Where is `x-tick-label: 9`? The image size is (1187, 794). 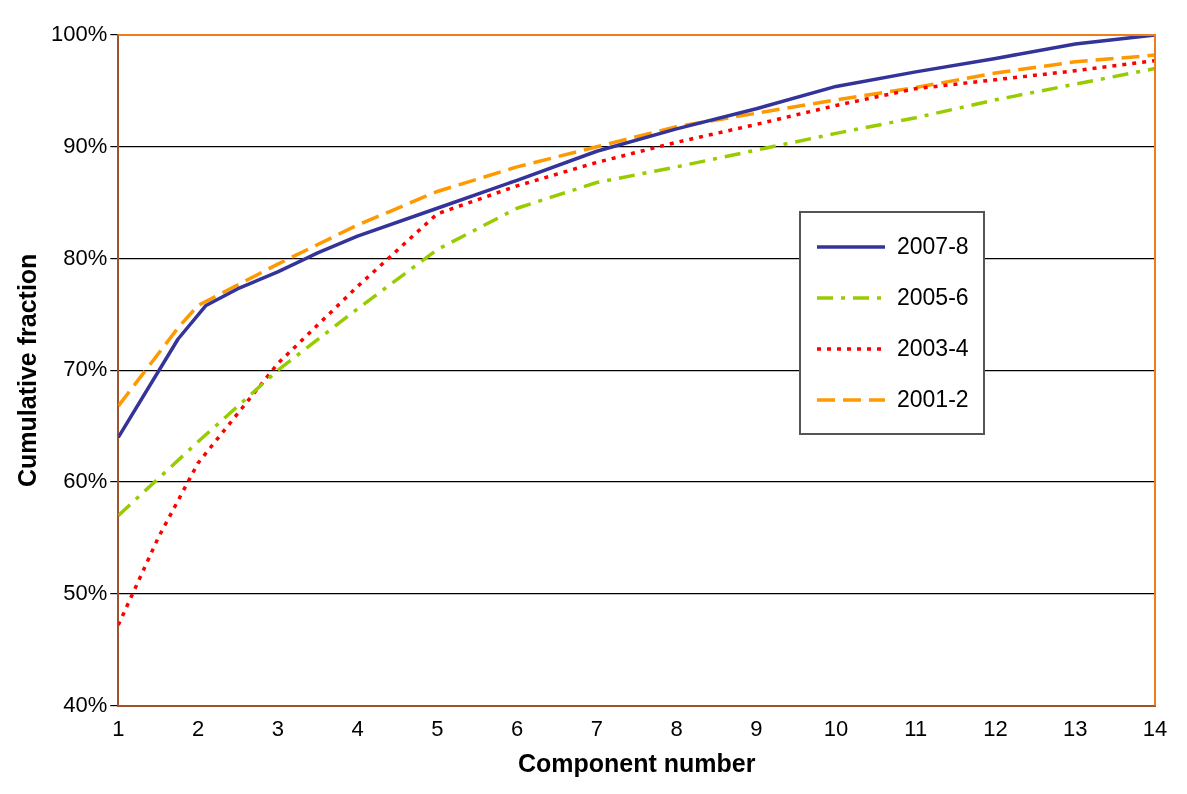 x-tick-label: 9 is located at coordinates (756, 728).